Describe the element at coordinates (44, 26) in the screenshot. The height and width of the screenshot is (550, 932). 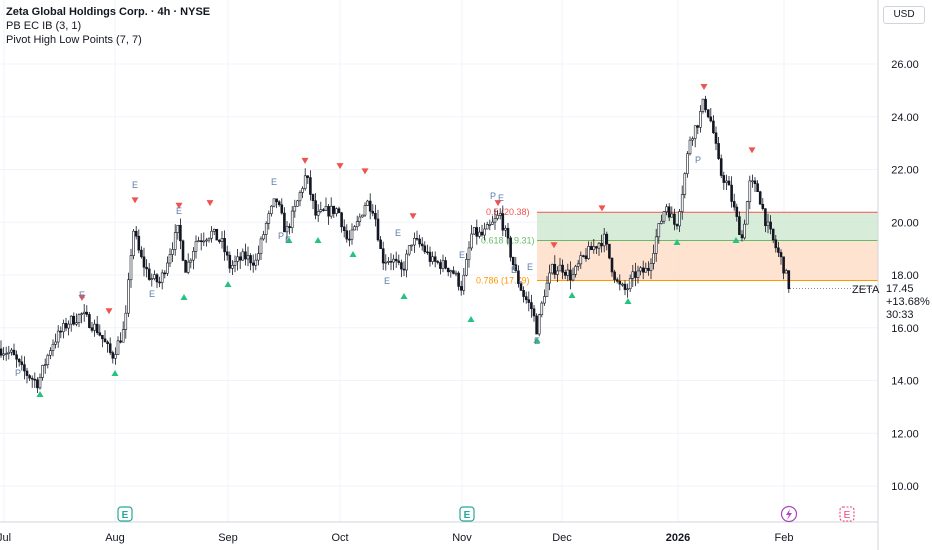
I see `indicator-pb-ec-ib: PB EC IB (3, 1)` at that location.